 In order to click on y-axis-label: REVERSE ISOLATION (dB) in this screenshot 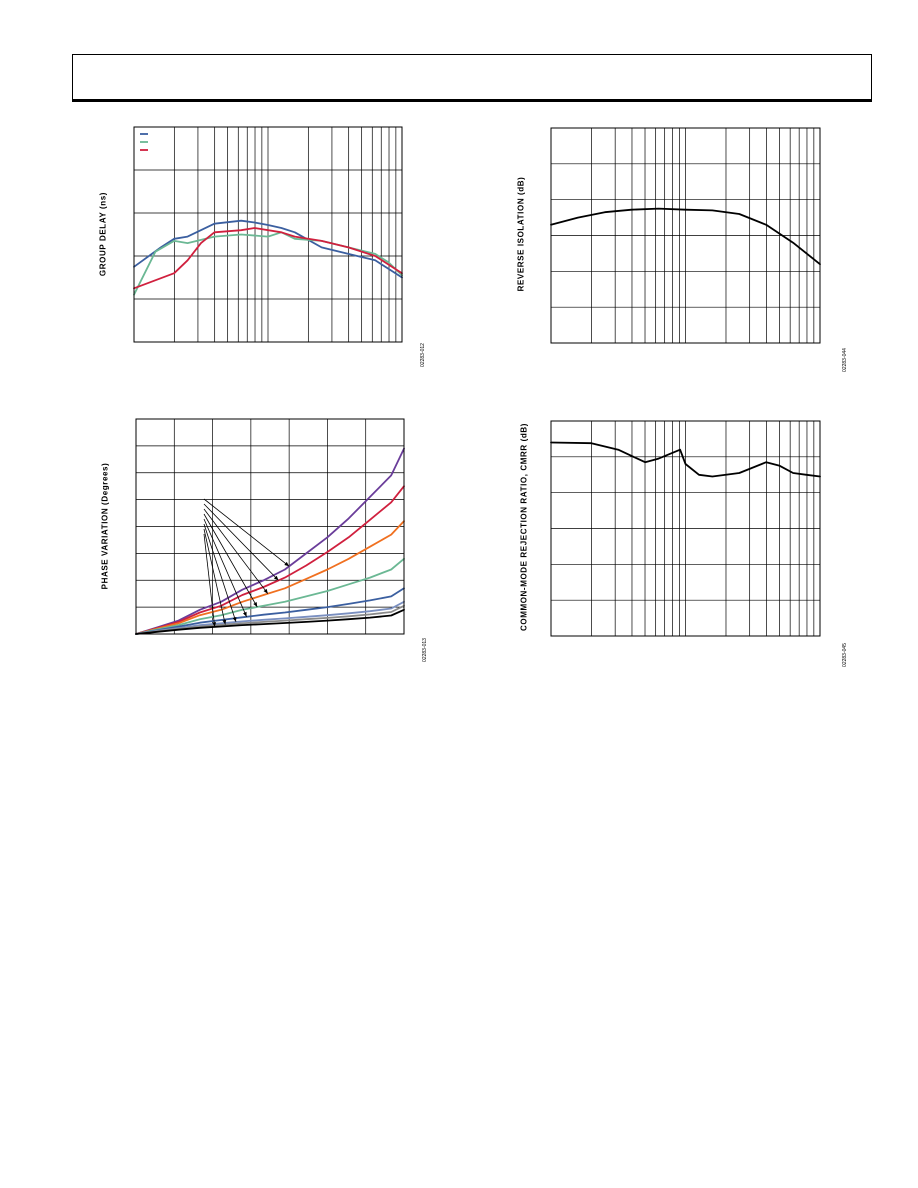, I will do `click(521, 234)`.